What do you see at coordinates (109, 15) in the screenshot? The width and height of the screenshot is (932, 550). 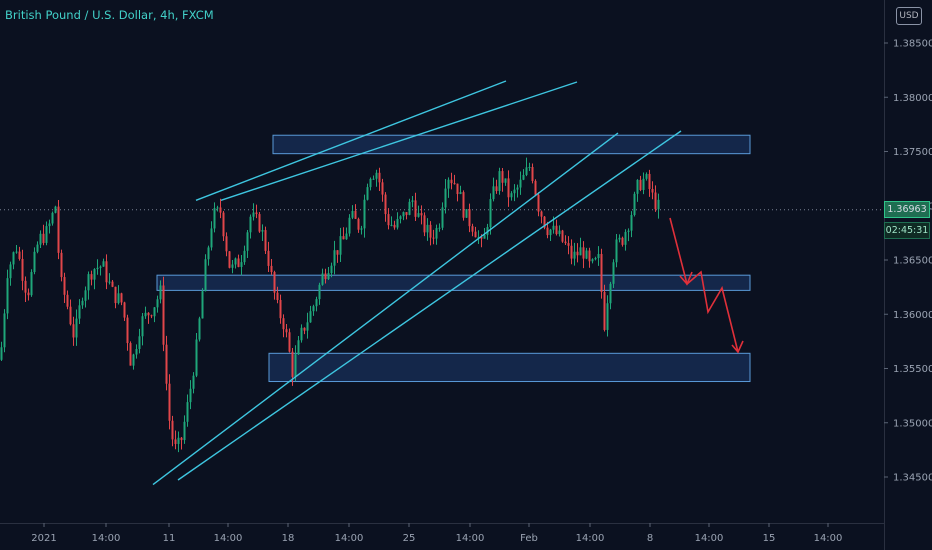 I see `symbol-title: British Pound / U.S. Dollar, 4h, FXCM` at bounding box center [109, 15].